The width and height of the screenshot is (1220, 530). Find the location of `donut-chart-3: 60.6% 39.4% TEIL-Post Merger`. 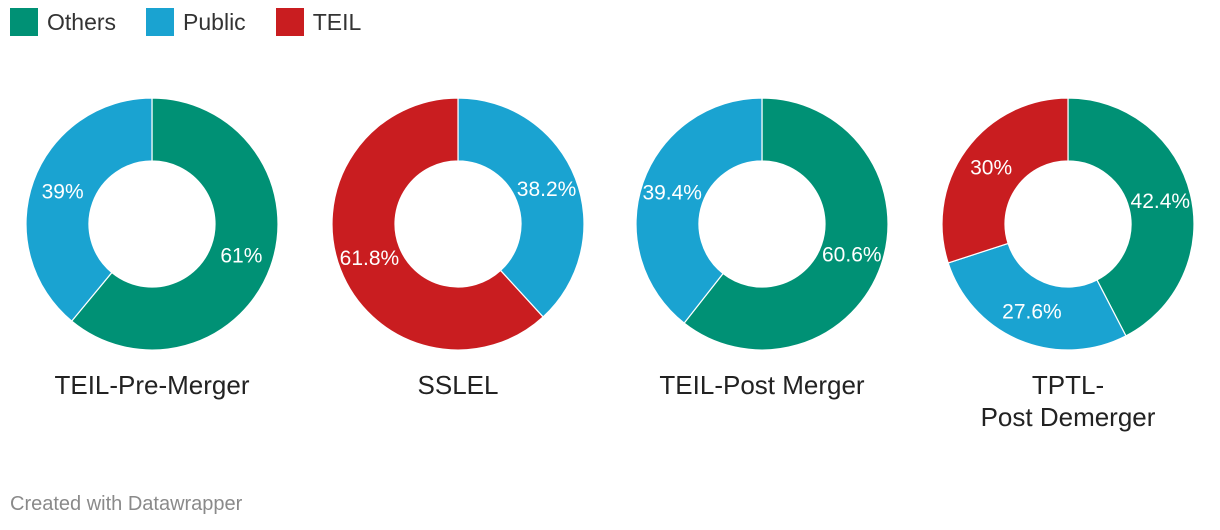

donut-chart-3: 60.6% 39.4% TEIL-Post Merger is located at coordinates (762, 248).